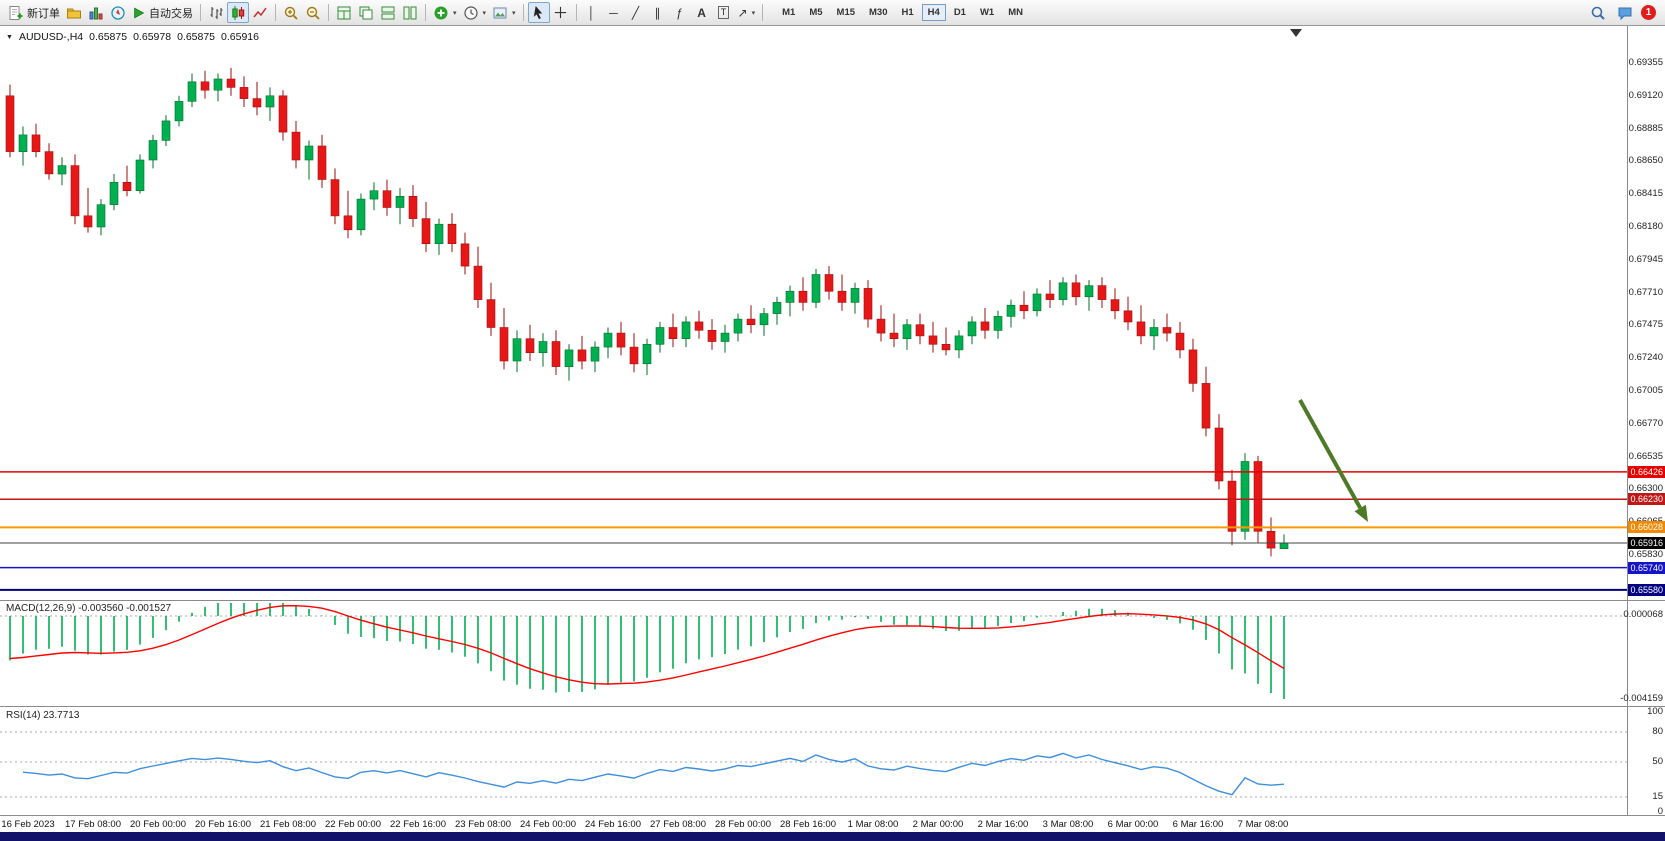 The height and width of the screenshot is (841, 1665). Describe the element at coordinates (1646, 499) in the screenshot. I see `price-marker-resistance-2: 0.66230` at that location.